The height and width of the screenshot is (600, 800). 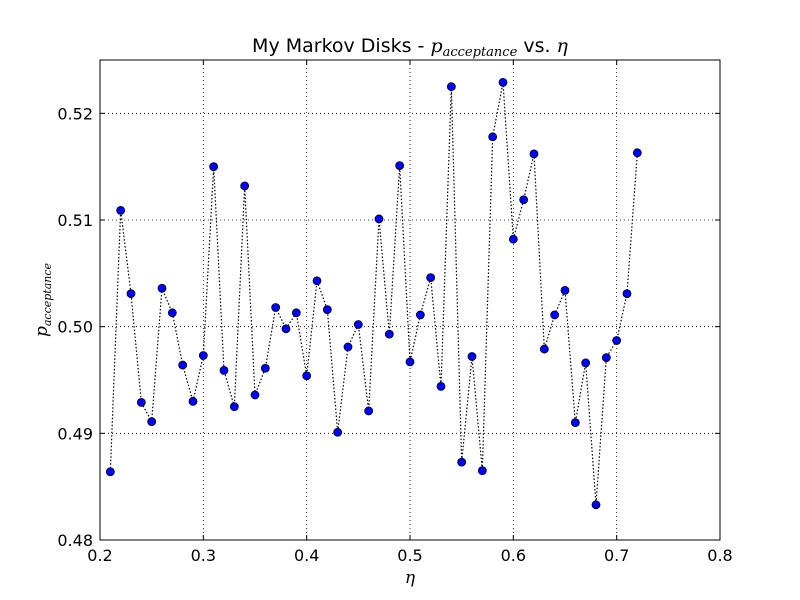 What do you see at coordinates (536, 46) in the screenshot?
I see `chart-title-mid: vs.` at bounding box center [536, 46].